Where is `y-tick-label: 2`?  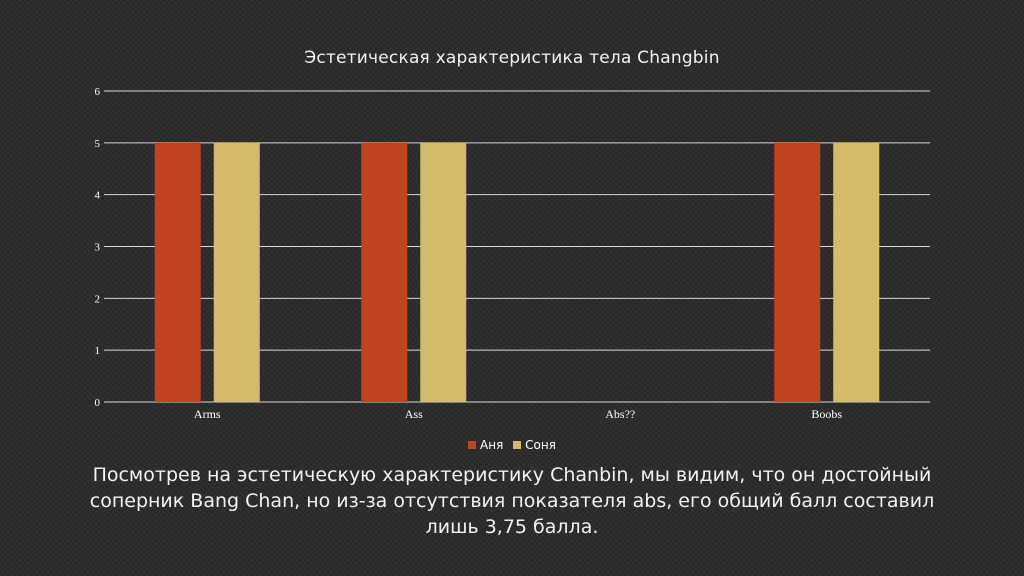
y-tick-label: 2 is located at coordinates (98, 299).